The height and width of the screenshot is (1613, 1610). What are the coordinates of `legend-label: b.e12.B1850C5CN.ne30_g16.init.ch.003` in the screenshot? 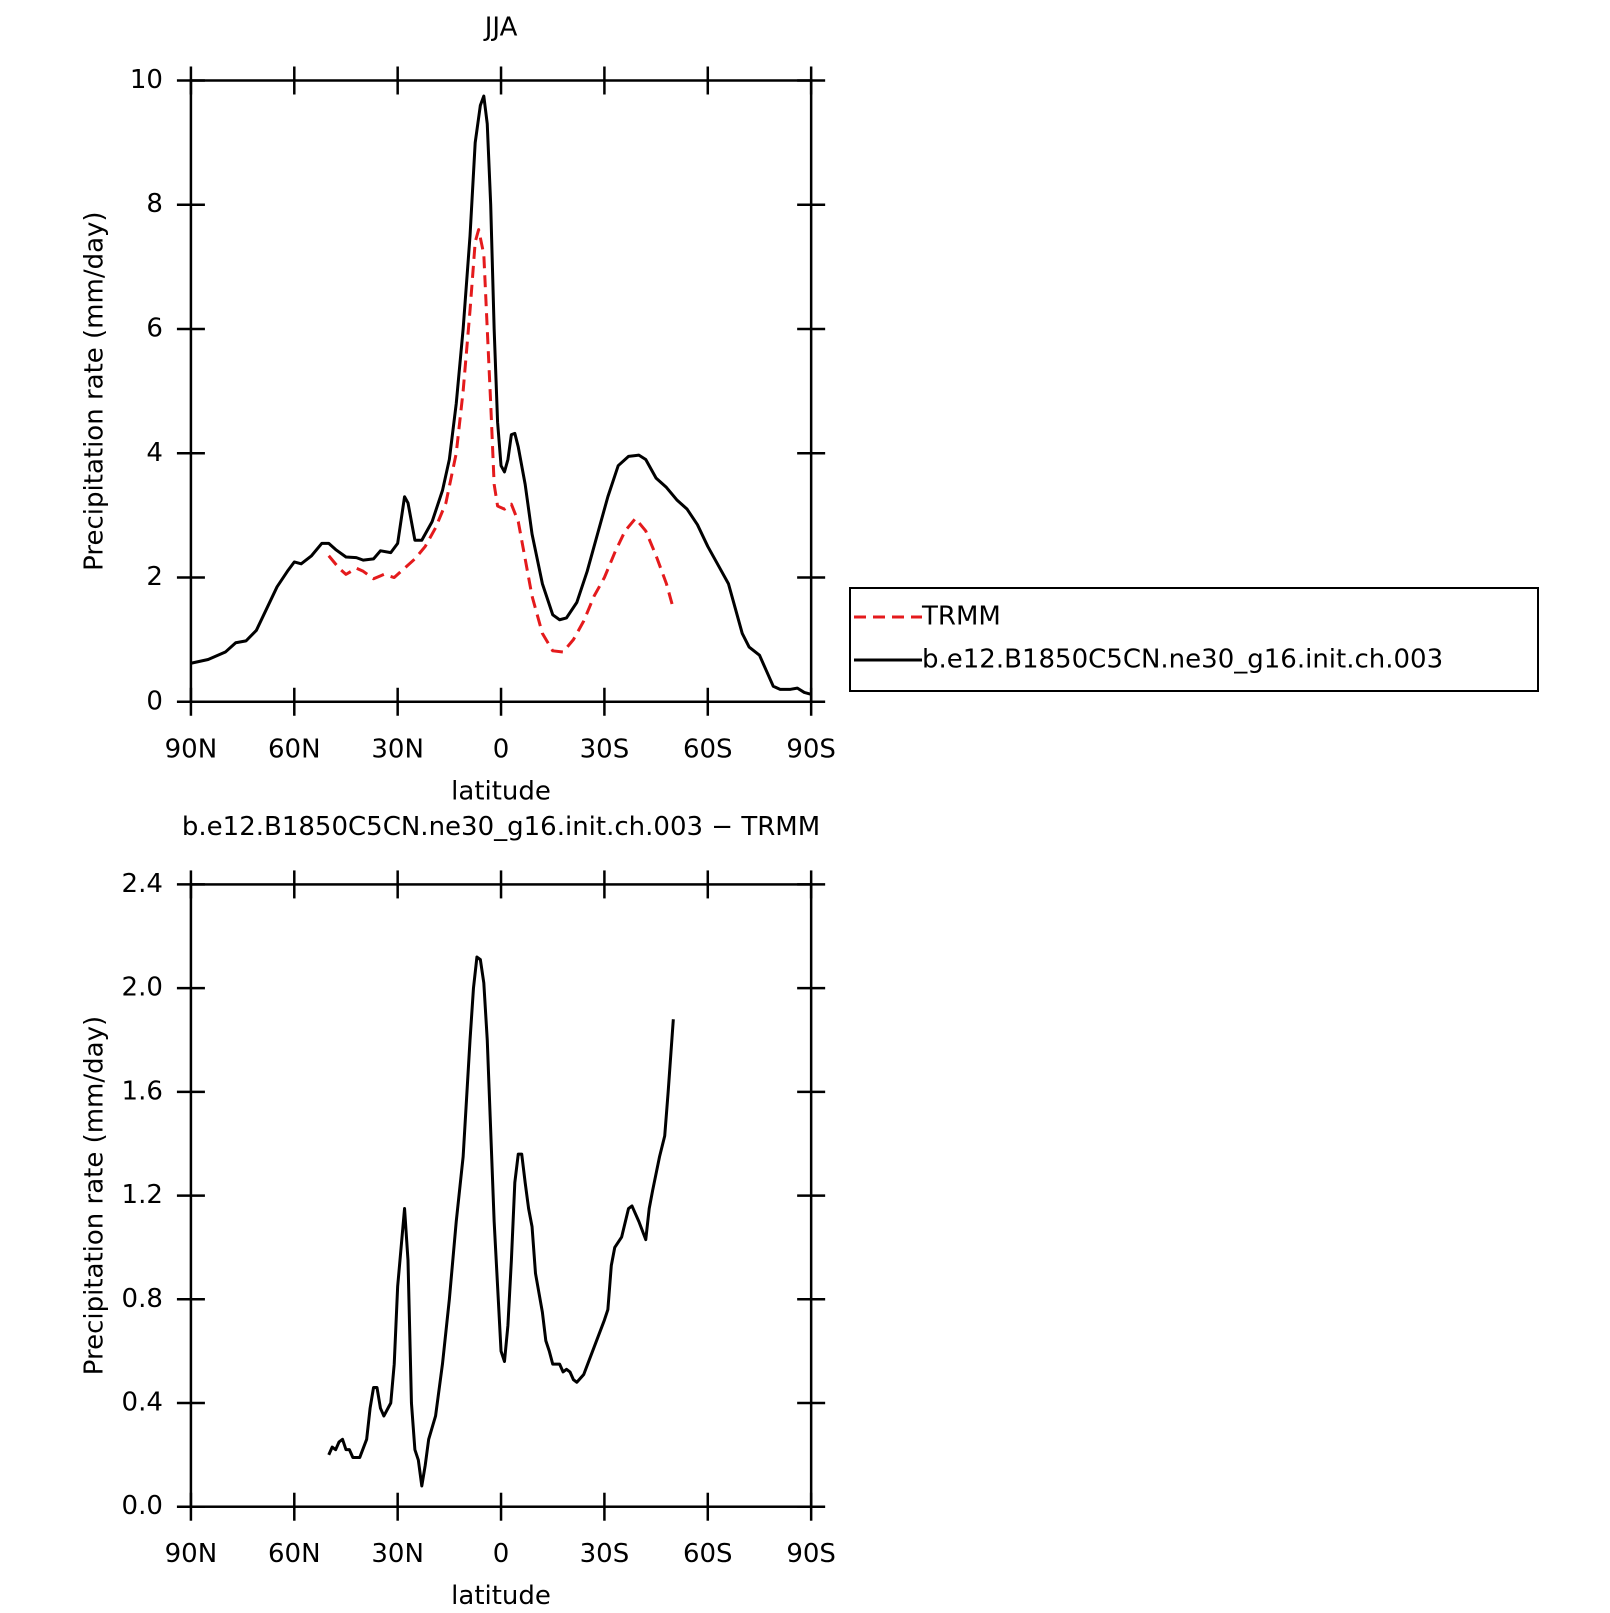 It's located at (1182, 660).